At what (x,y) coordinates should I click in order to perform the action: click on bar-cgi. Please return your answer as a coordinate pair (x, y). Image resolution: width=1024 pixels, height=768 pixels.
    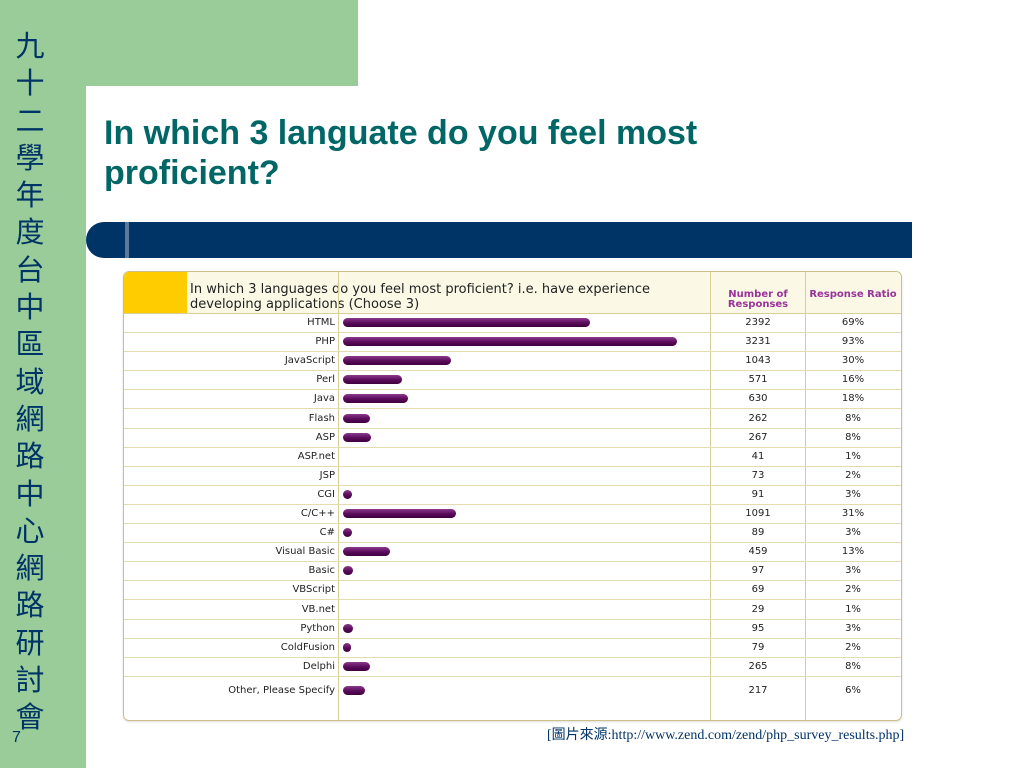
    Looking at the image, I should click on (348, 494).